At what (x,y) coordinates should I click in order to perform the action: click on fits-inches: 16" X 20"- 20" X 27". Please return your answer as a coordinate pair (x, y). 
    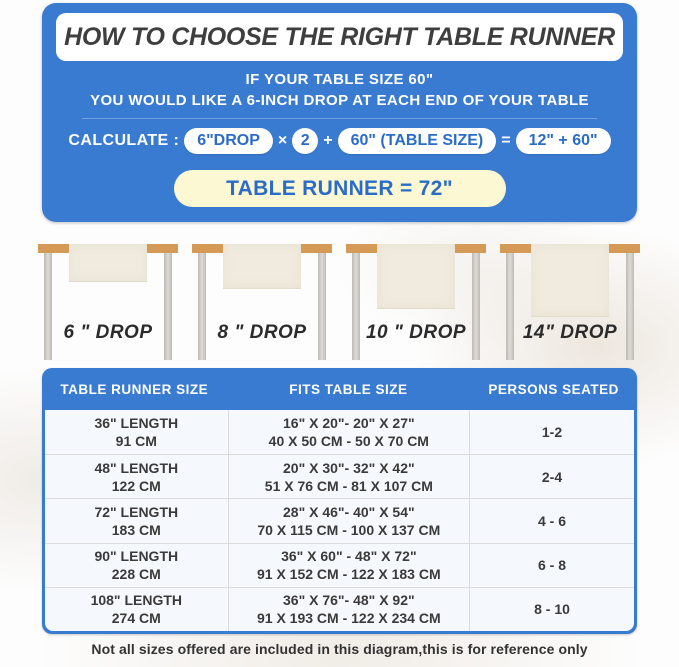
    Looking at the image, I should click on (349, 423).